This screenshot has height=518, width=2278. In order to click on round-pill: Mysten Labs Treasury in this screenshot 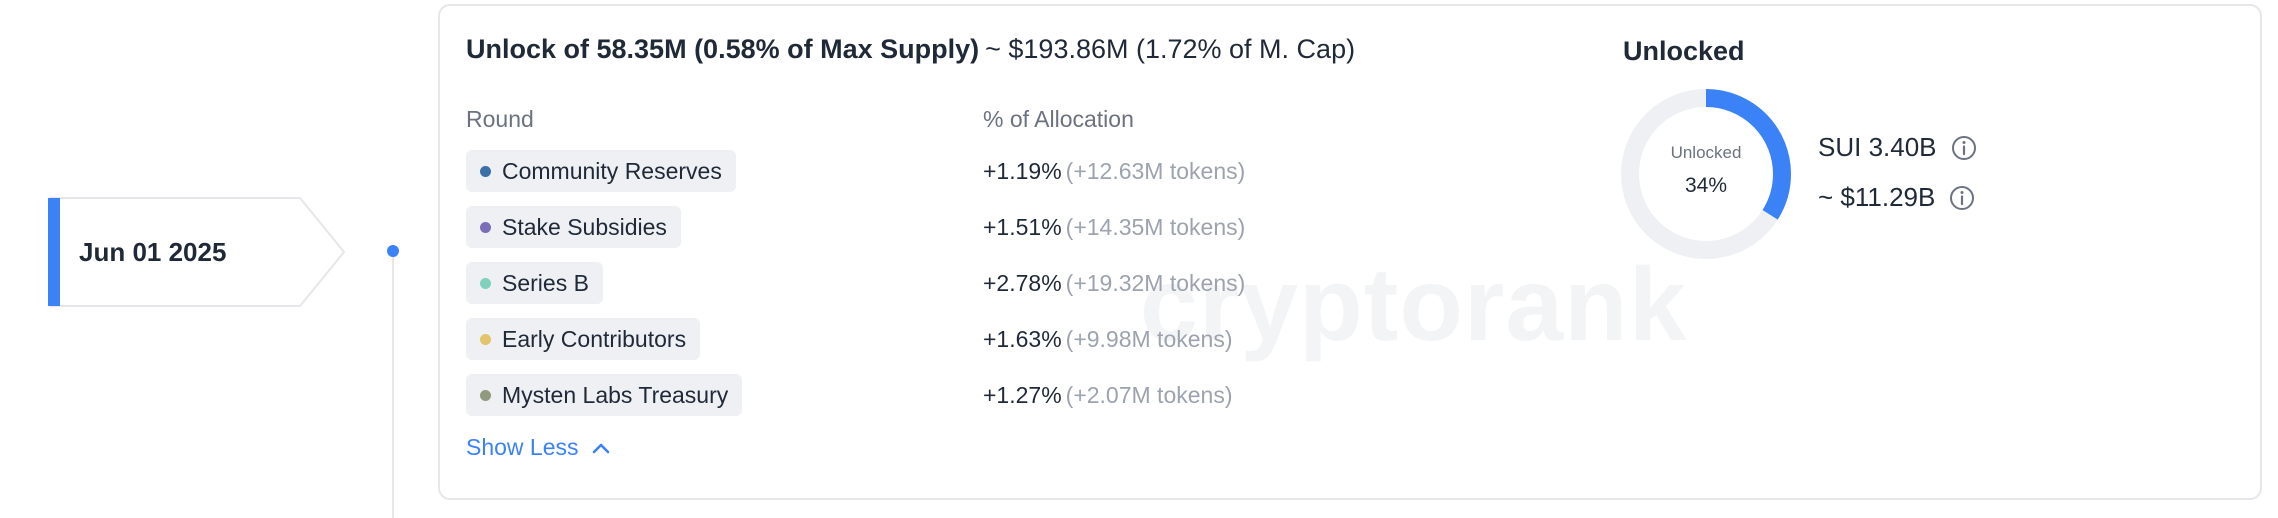, I will do `click(604, 395)`.